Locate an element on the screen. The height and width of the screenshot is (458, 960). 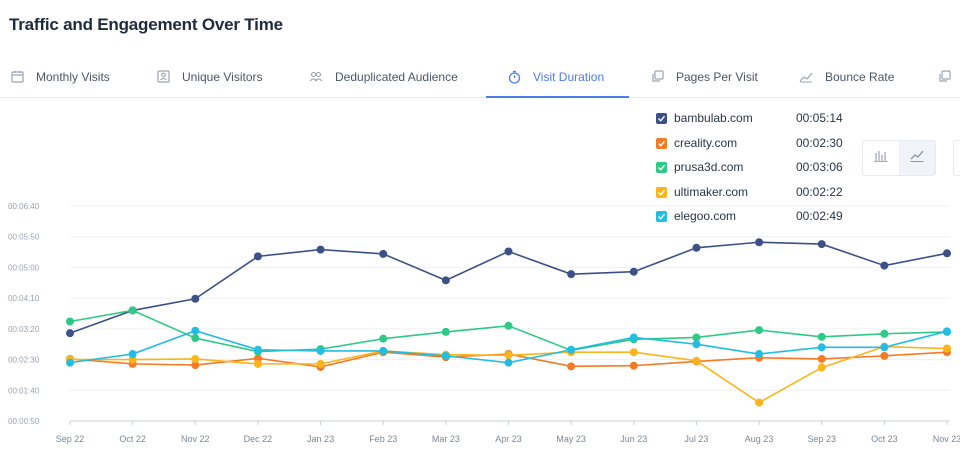
tab-deduplicated-audience: Deduplicated Audience is located at coordinates (383, 76).